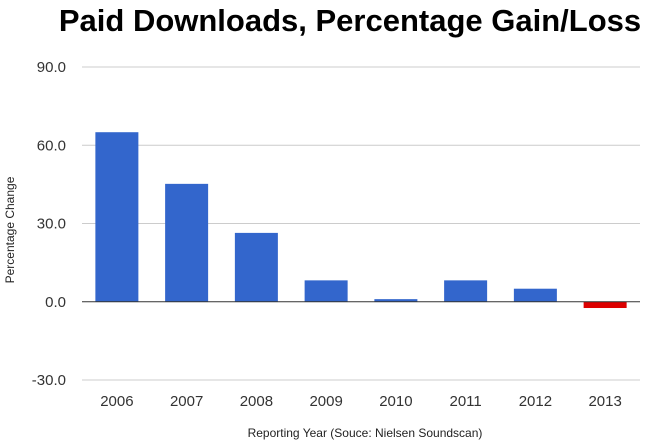 The height and width of the screenshot is (447, 650). Describe the element at coordinates (535, 401) in the screenshot. I see `x-tick-label: 2012` at that location.